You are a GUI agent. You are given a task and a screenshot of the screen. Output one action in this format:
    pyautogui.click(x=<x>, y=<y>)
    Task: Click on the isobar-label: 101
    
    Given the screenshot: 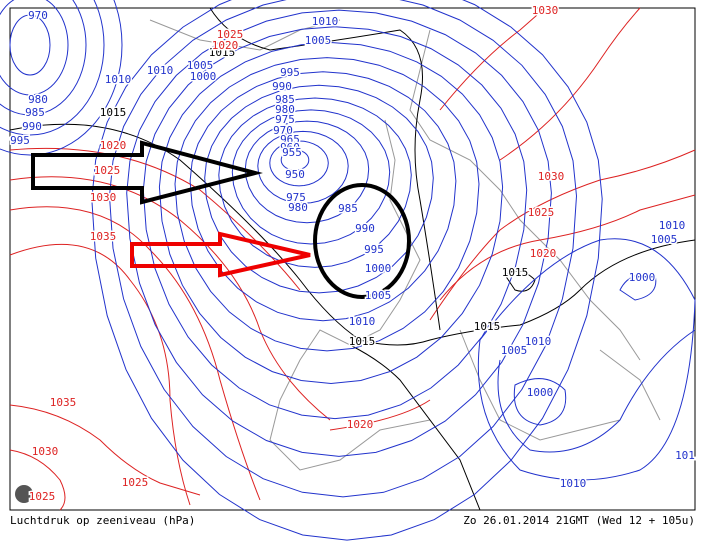 What is the action you would take?
    pyautogui.click(x=685, y=455)
    